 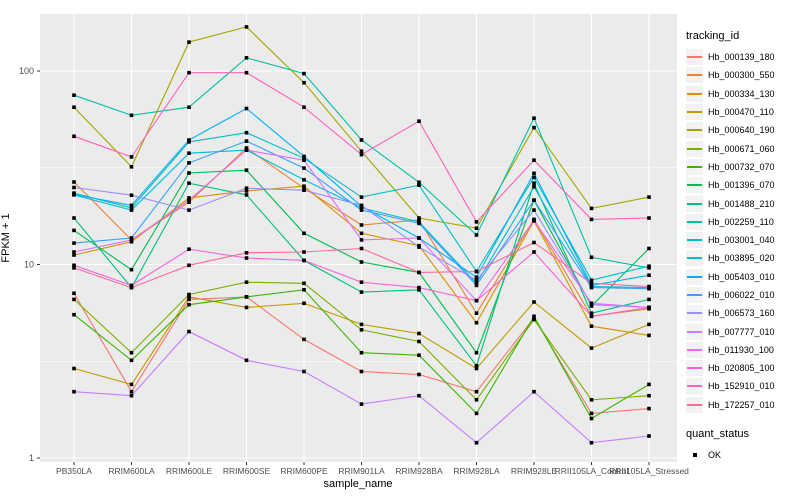 What do you see at coordinates (741, 166) in the screenshot?
I see `legend-entry-label: Hb_000732_070` at bounding box center [741, 166].